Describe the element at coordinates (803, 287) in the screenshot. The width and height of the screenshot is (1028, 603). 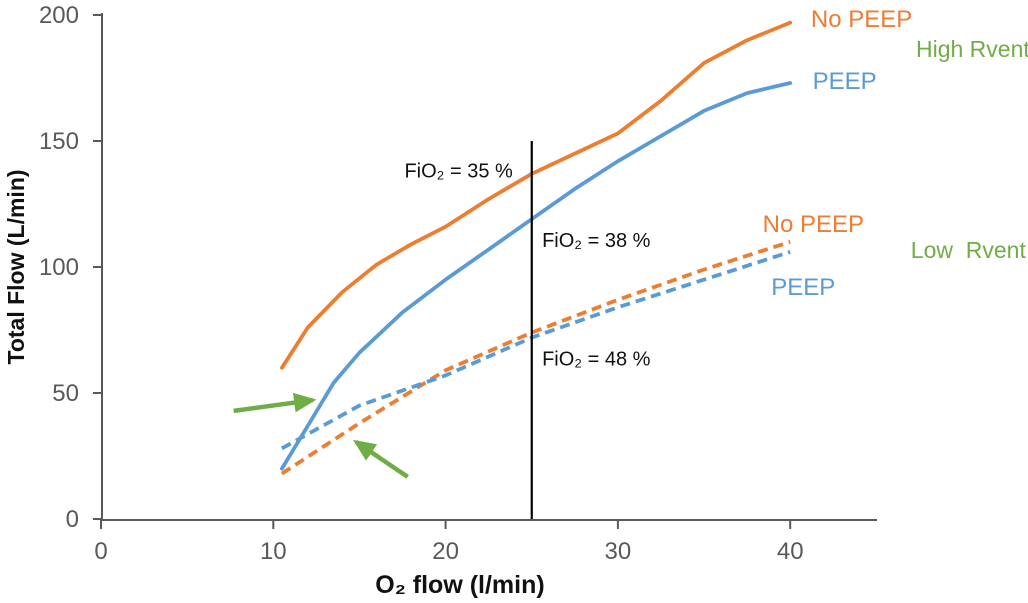
I see `series-label-peep-5: PEEP` at that location.